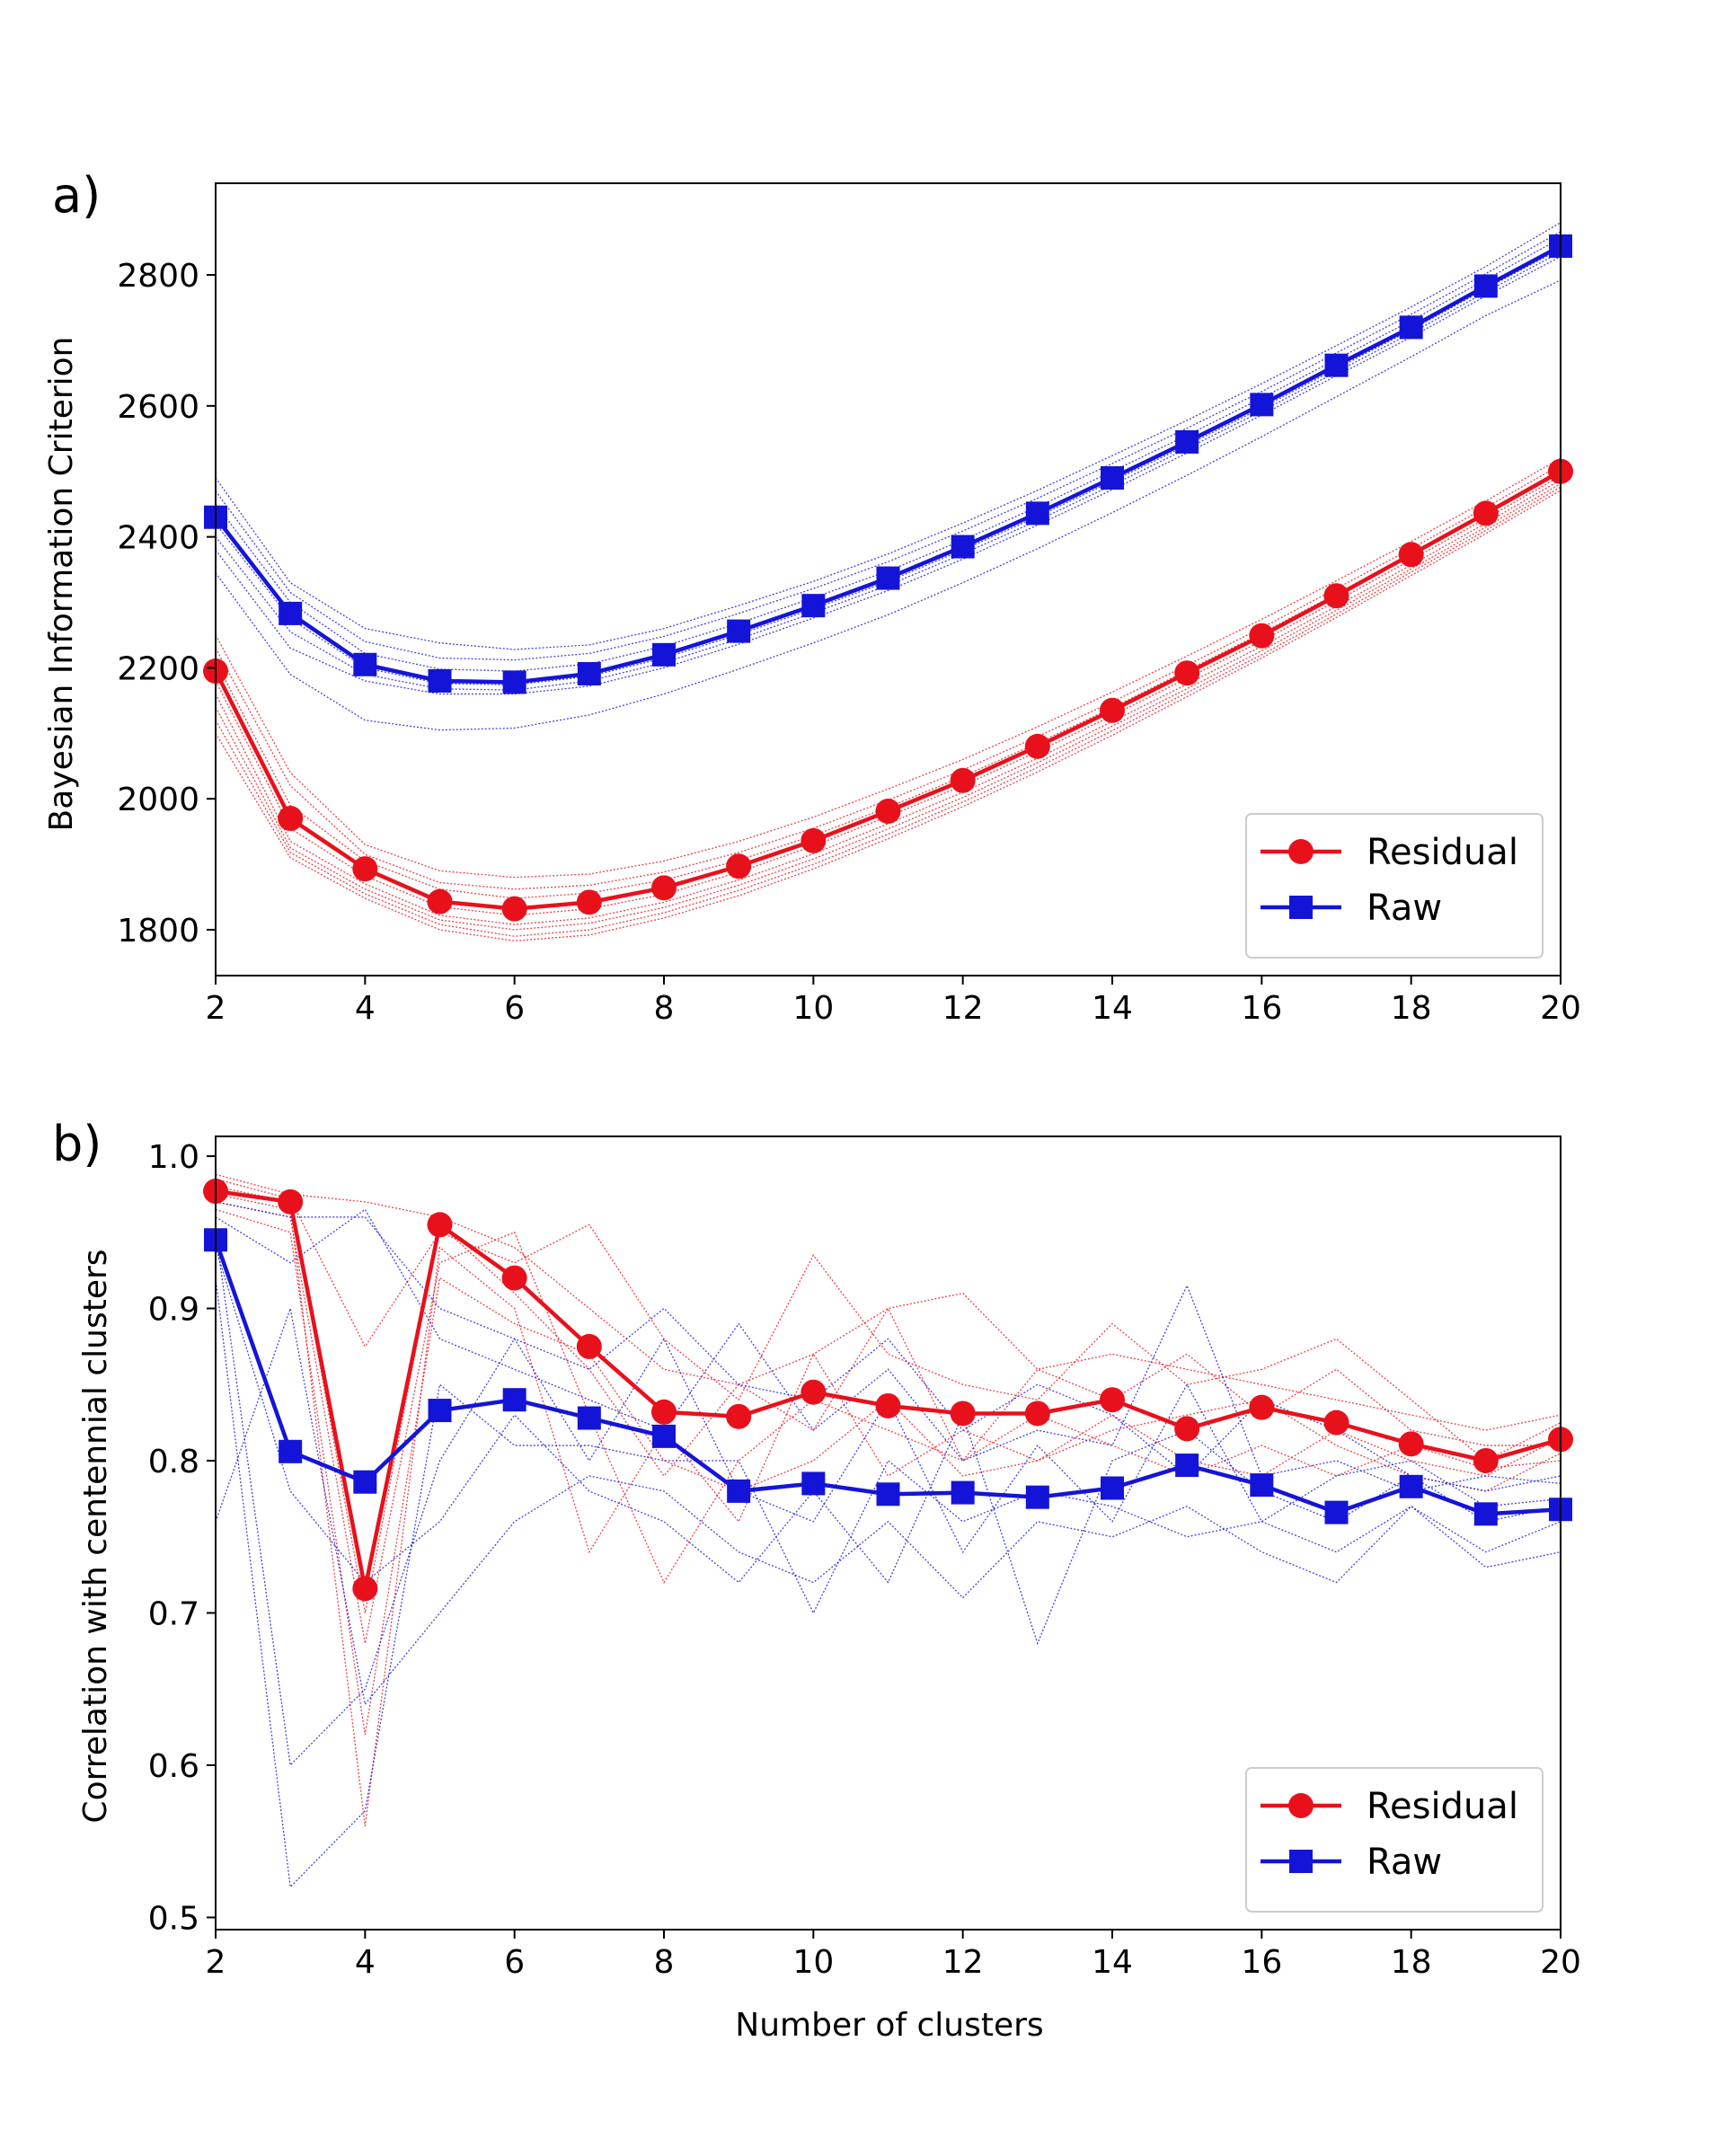  Describe the element at coordinates (158, 539) in the screenshot. I see `panel-a-ytick-label: 2400` at that location.